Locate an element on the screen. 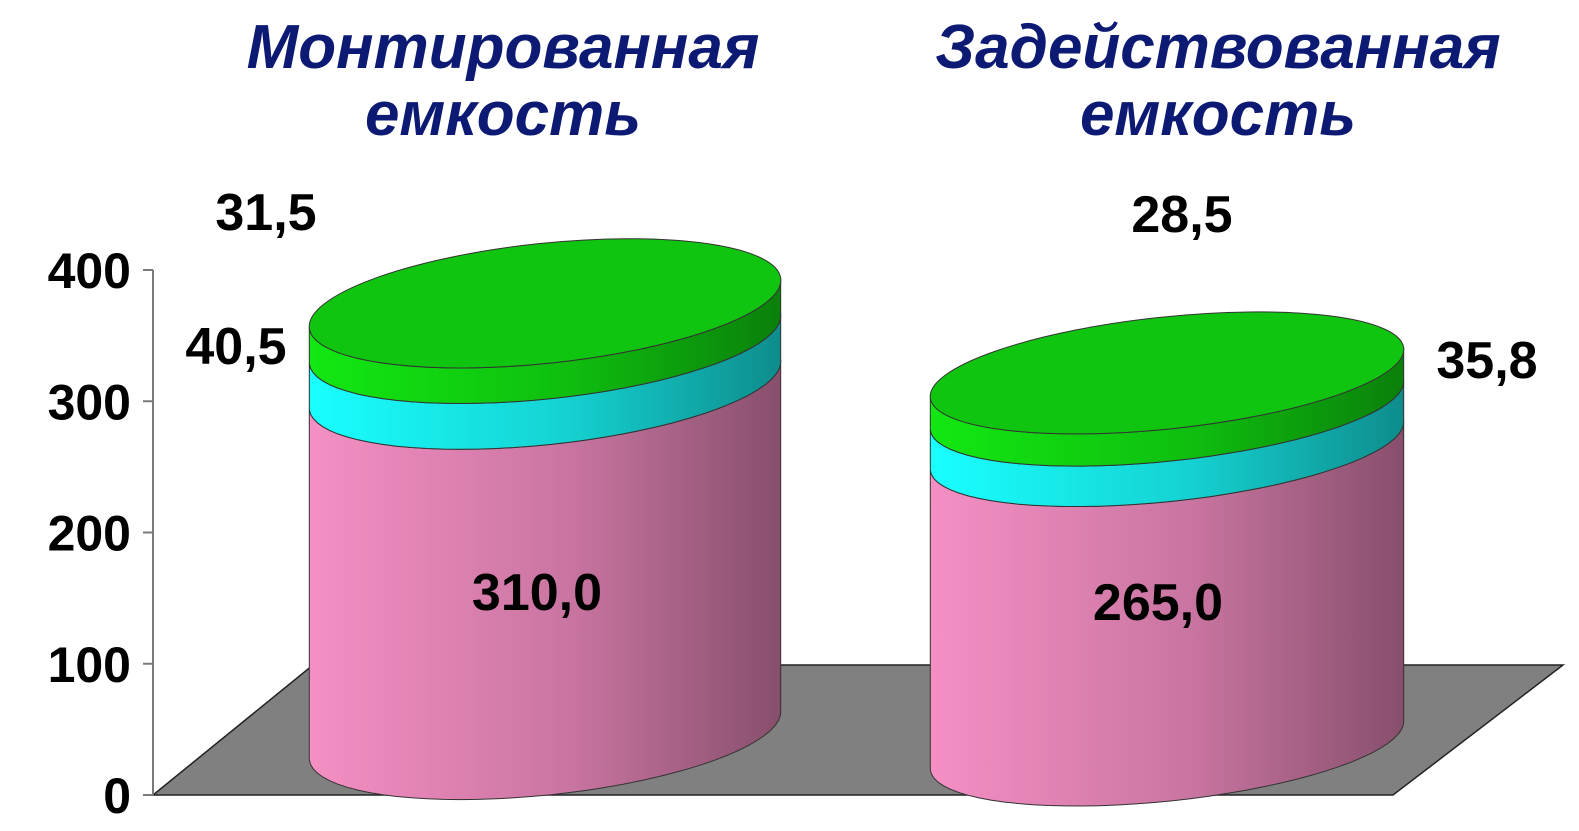  data-label-1-1: 310,0 is located at coordinates (537, 593).